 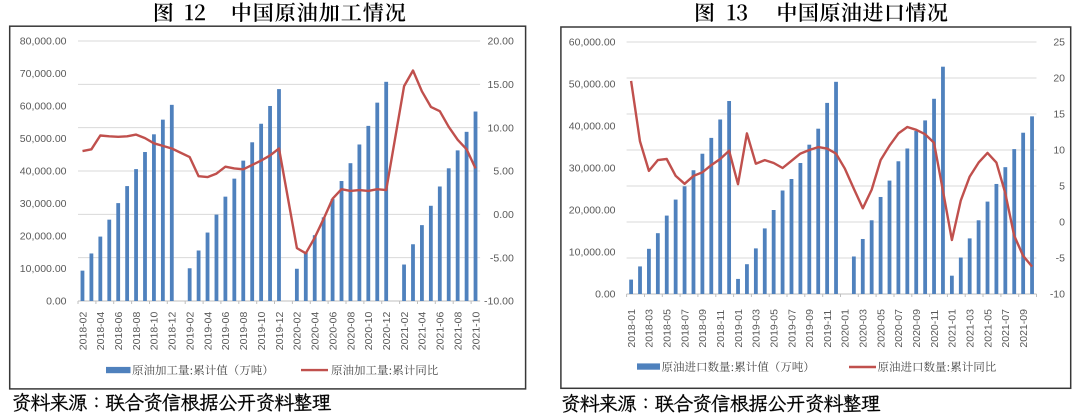 I want to click on svg-text: 2021-06, so click(x=441, y=331).